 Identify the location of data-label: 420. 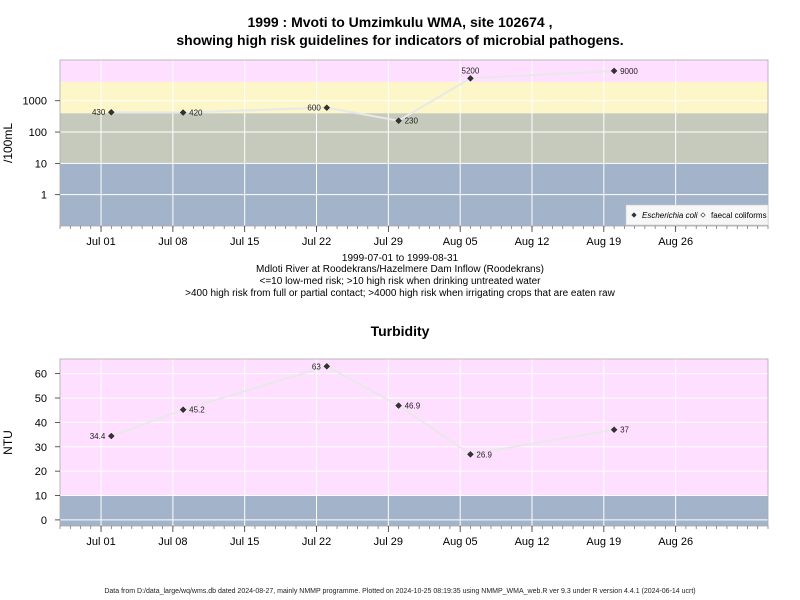
(196, 113).